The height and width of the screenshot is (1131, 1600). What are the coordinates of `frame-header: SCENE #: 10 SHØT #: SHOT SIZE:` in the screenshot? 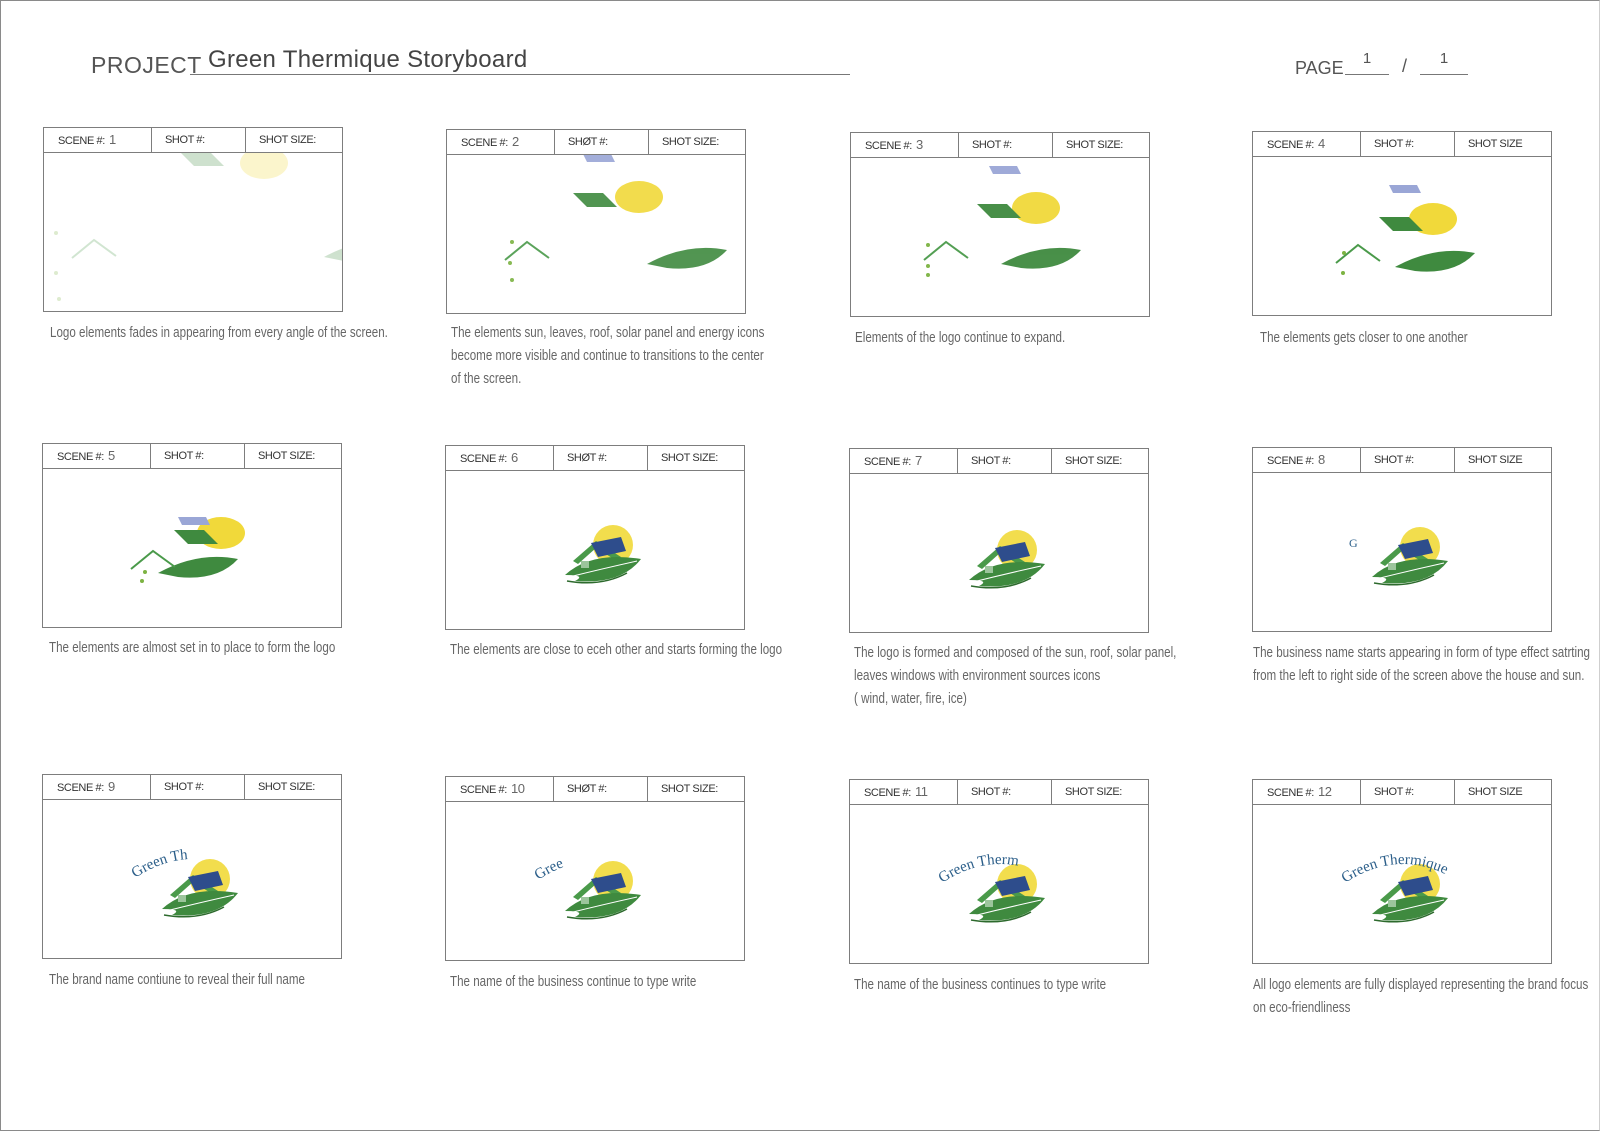 It's located at (595, 789).